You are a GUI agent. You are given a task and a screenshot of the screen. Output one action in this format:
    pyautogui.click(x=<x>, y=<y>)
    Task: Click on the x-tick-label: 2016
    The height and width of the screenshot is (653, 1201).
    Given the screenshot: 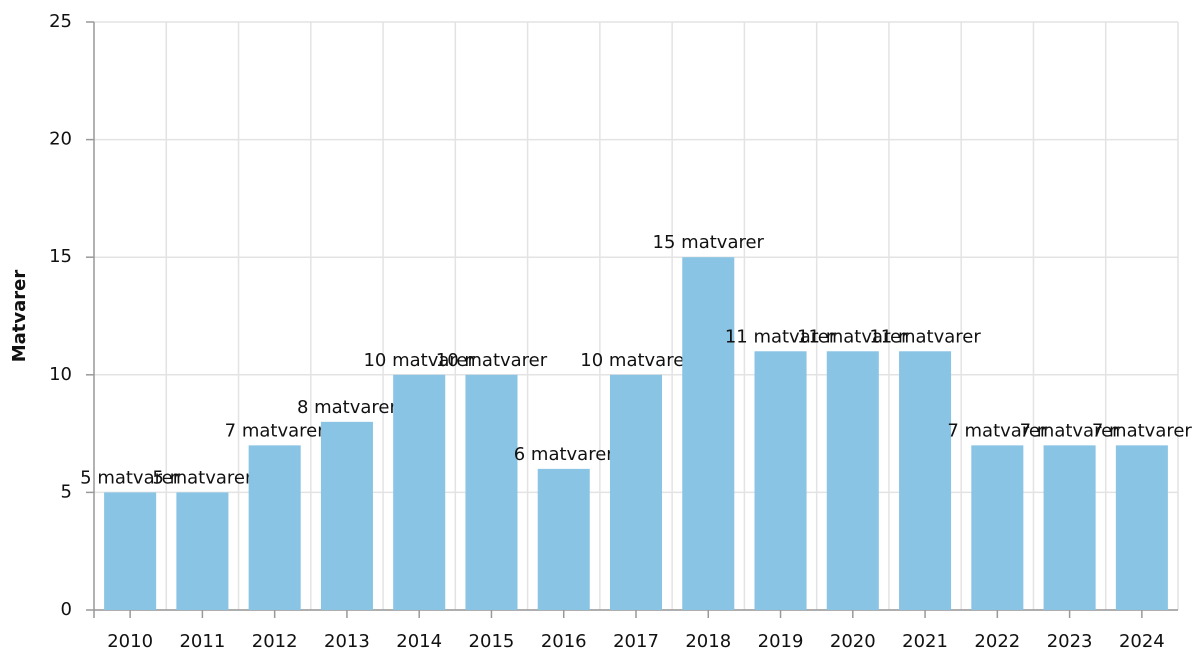 What is the action you would take?
    pyautogui.click(x=564, y=641)
    